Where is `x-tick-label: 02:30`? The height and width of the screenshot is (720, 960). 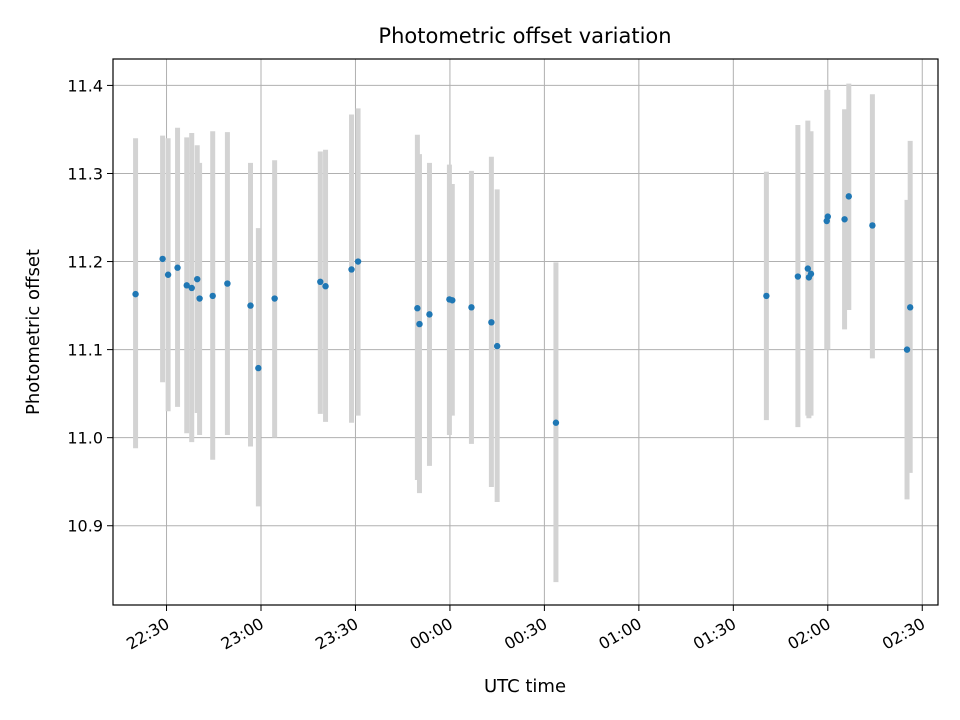 x-tick-label: 02:30 is located at coordinates (903, 634).